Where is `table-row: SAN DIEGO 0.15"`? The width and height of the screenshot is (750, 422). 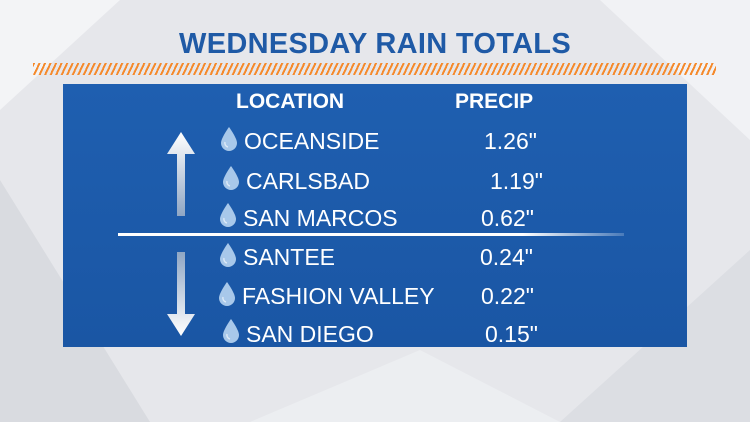
table-row: SAN DIEGO 0.15" is located at coordinates (375, 334).